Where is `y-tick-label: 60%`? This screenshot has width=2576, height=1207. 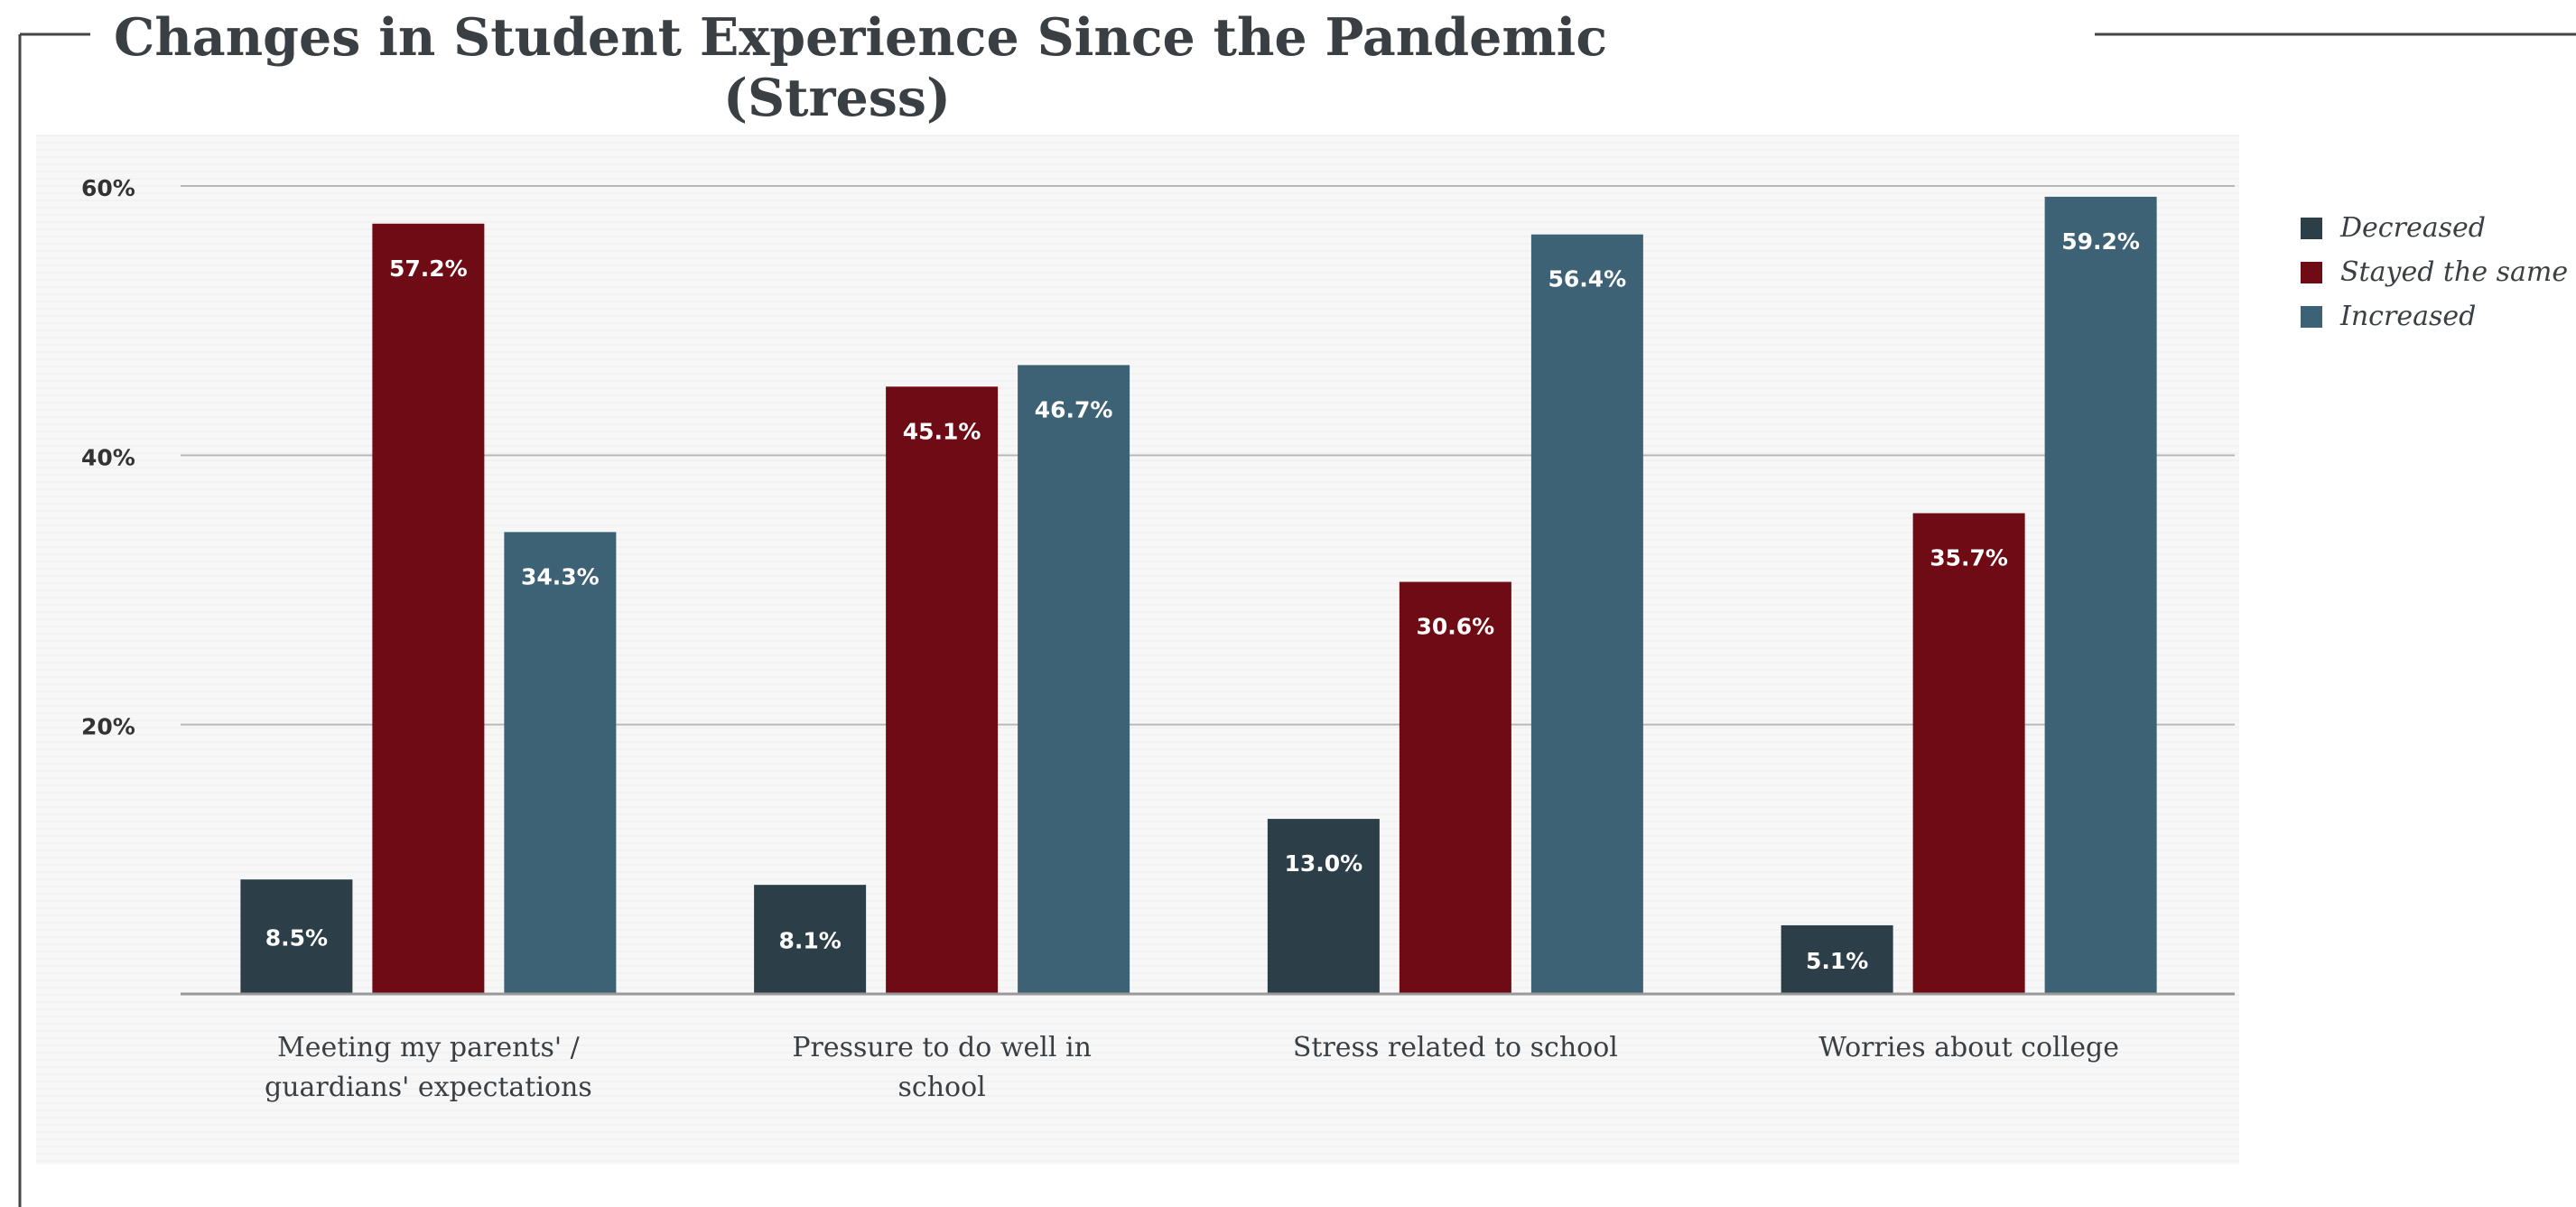
y-tick-label: 60% is located at coordinates (108, 188).